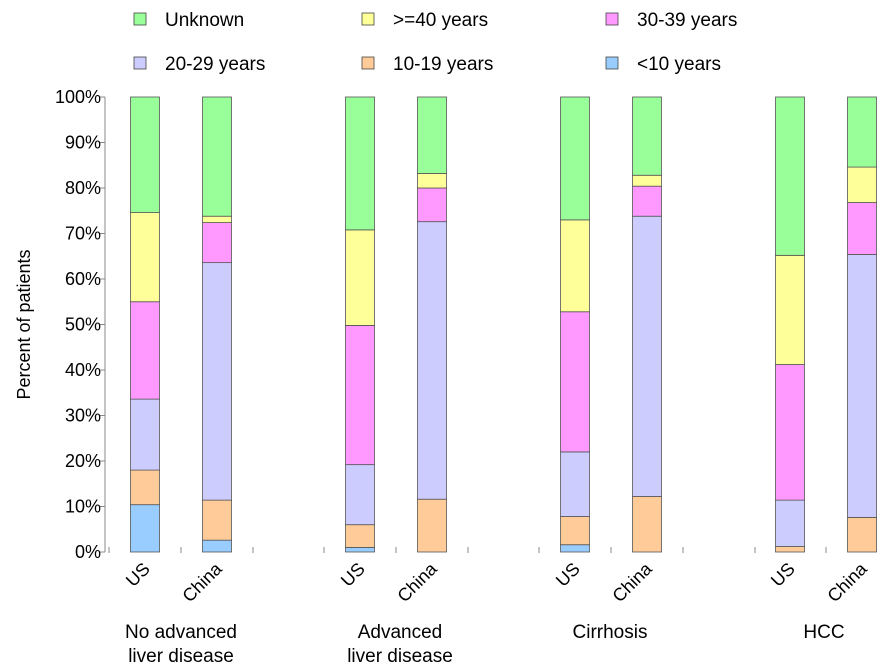  I want to click on bar-no-advanced-liver-disease-china, so click(217, 324).